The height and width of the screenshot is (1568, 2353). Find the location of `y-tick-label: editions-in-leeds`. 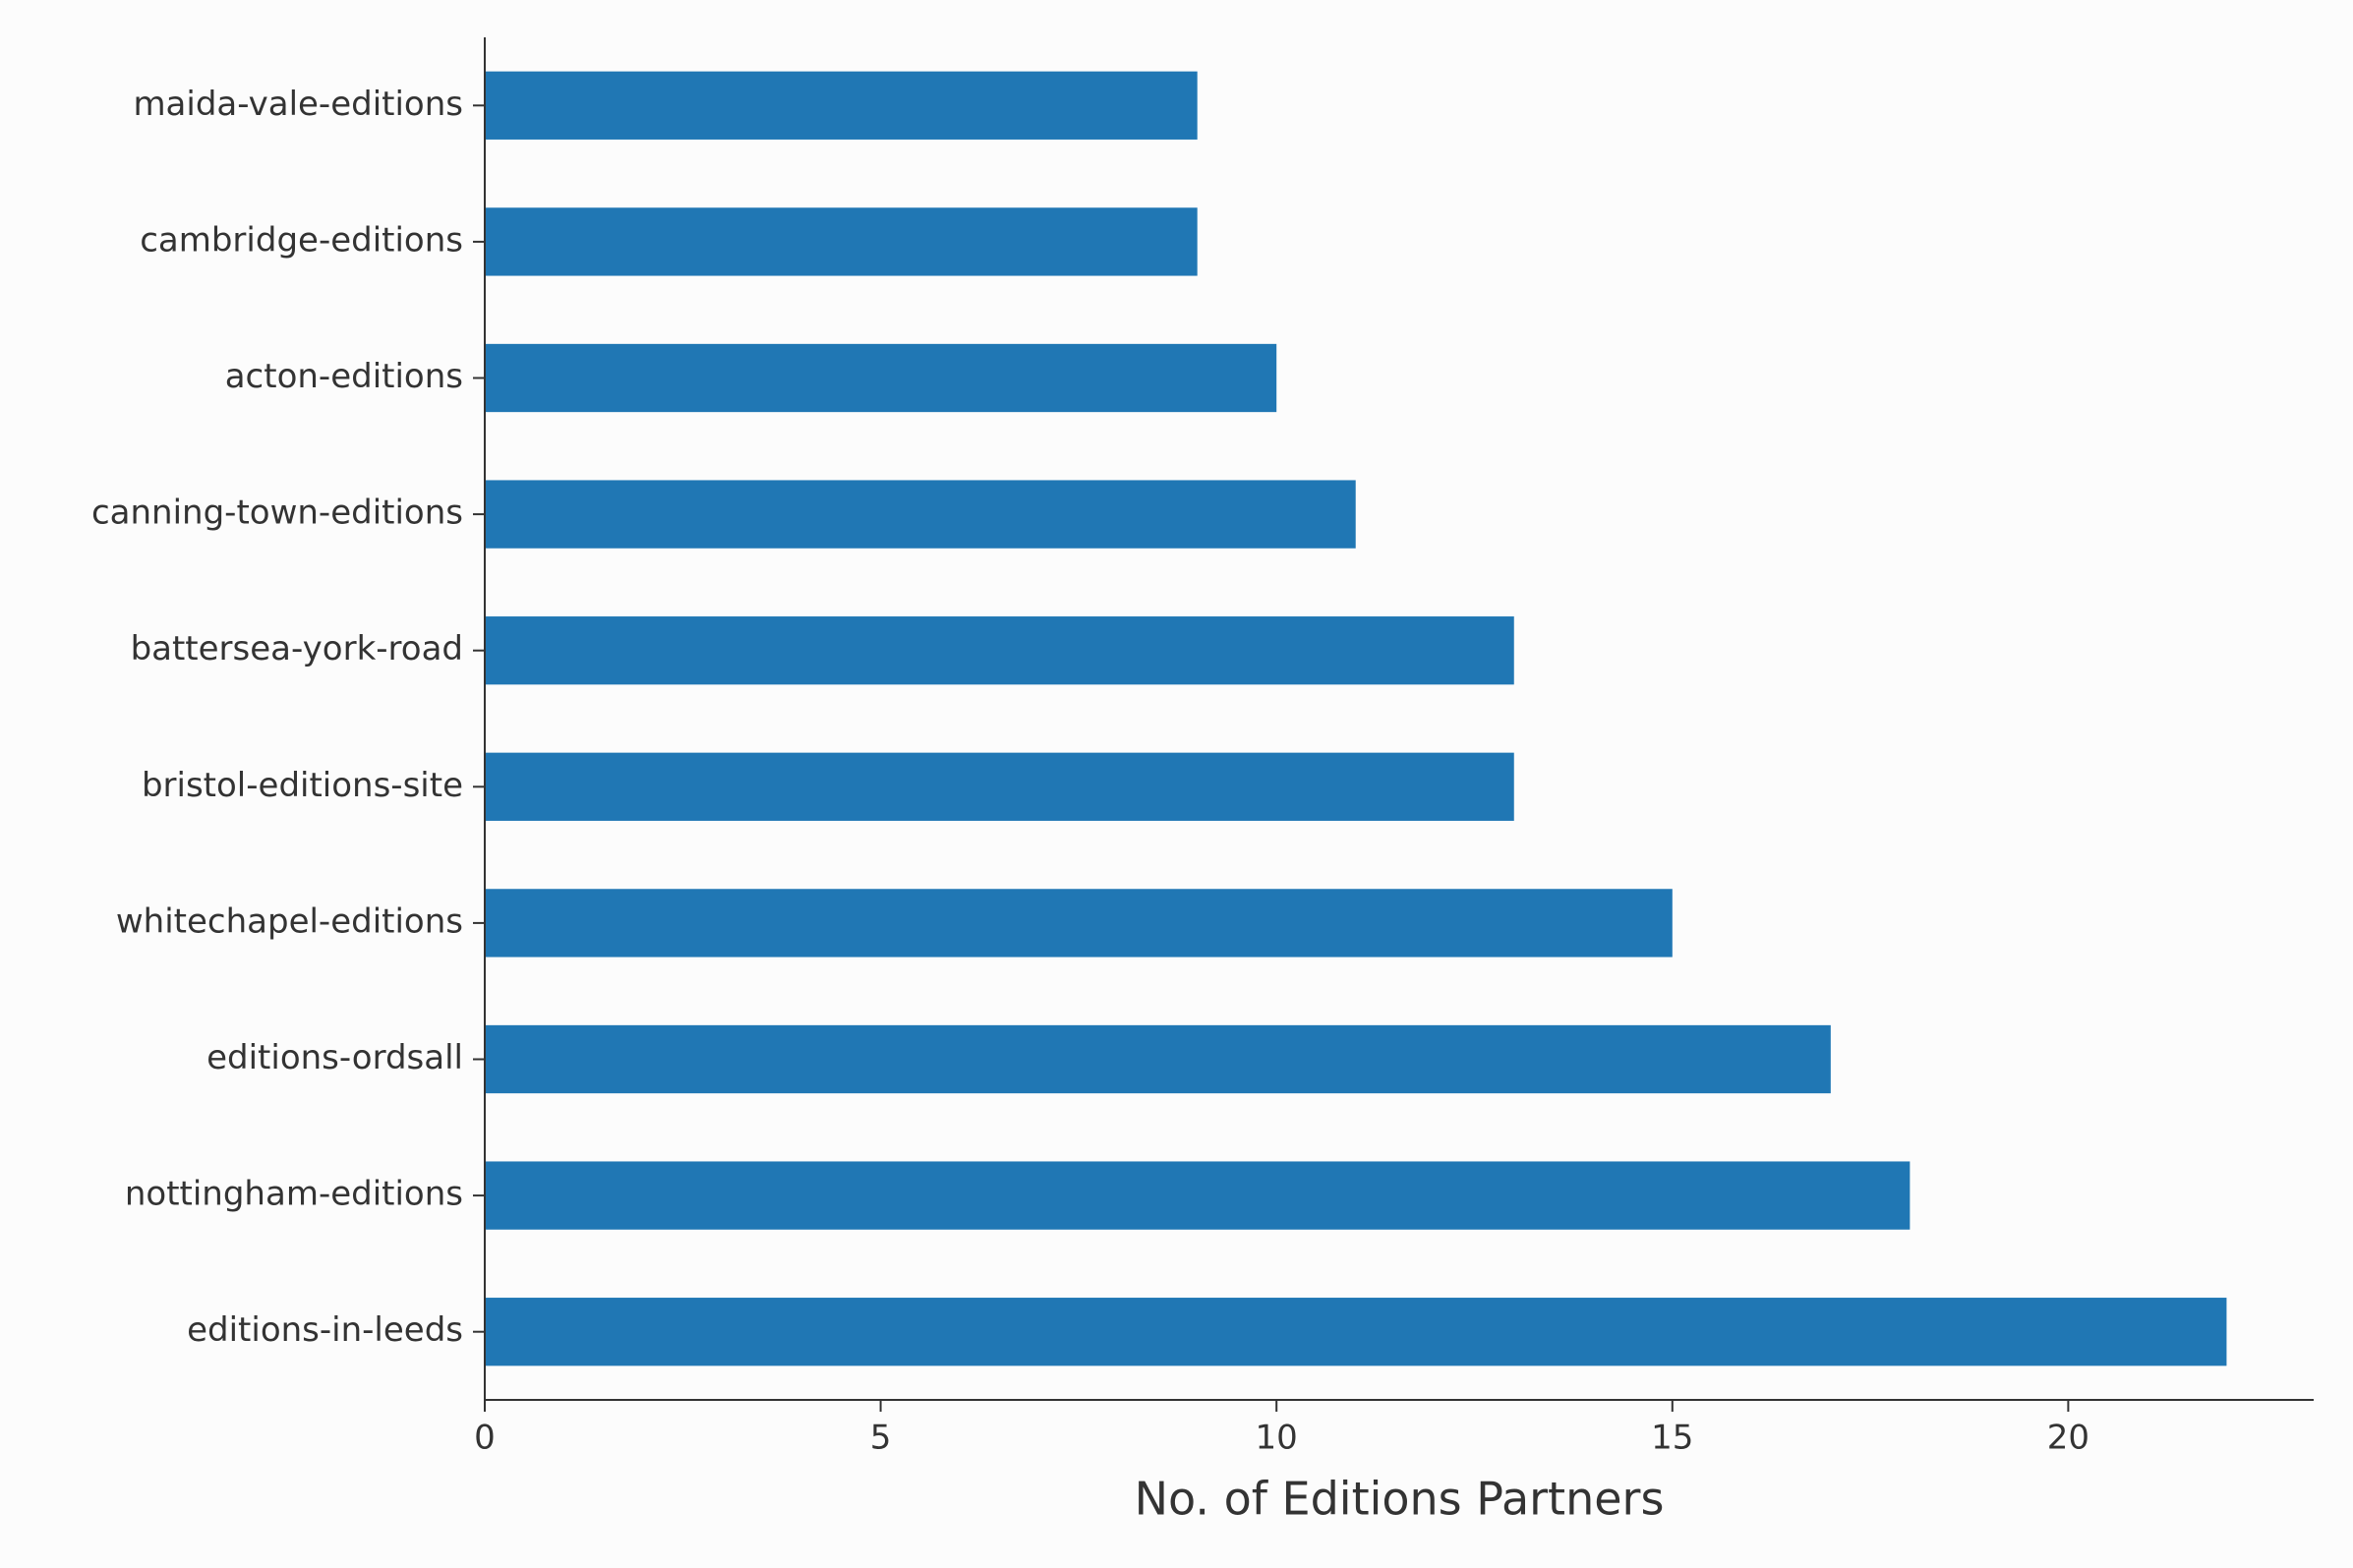

y-tick-label: editions-in-leeds is located at coordinates (325, 1330).